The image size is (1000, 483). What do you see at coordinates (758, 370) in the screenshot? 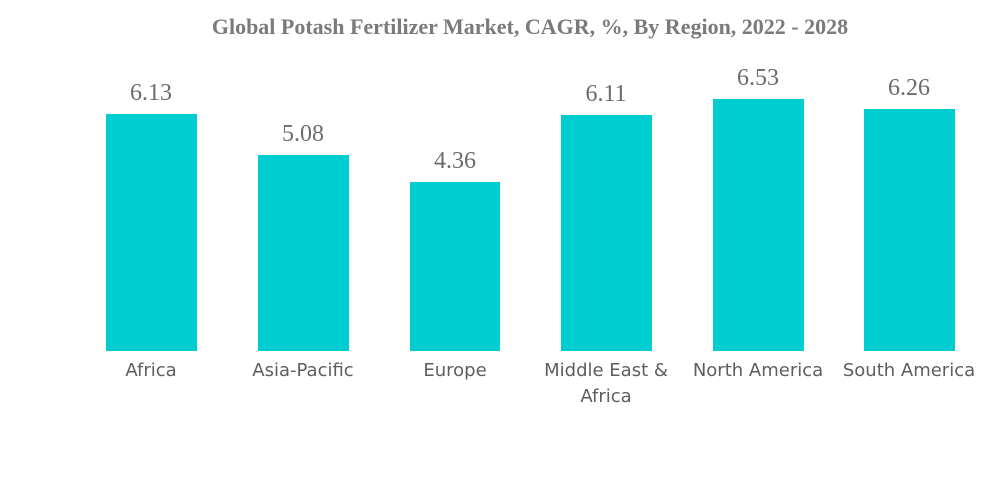
I see `category-label-north-america: North America` at bounding box center [758, 370].